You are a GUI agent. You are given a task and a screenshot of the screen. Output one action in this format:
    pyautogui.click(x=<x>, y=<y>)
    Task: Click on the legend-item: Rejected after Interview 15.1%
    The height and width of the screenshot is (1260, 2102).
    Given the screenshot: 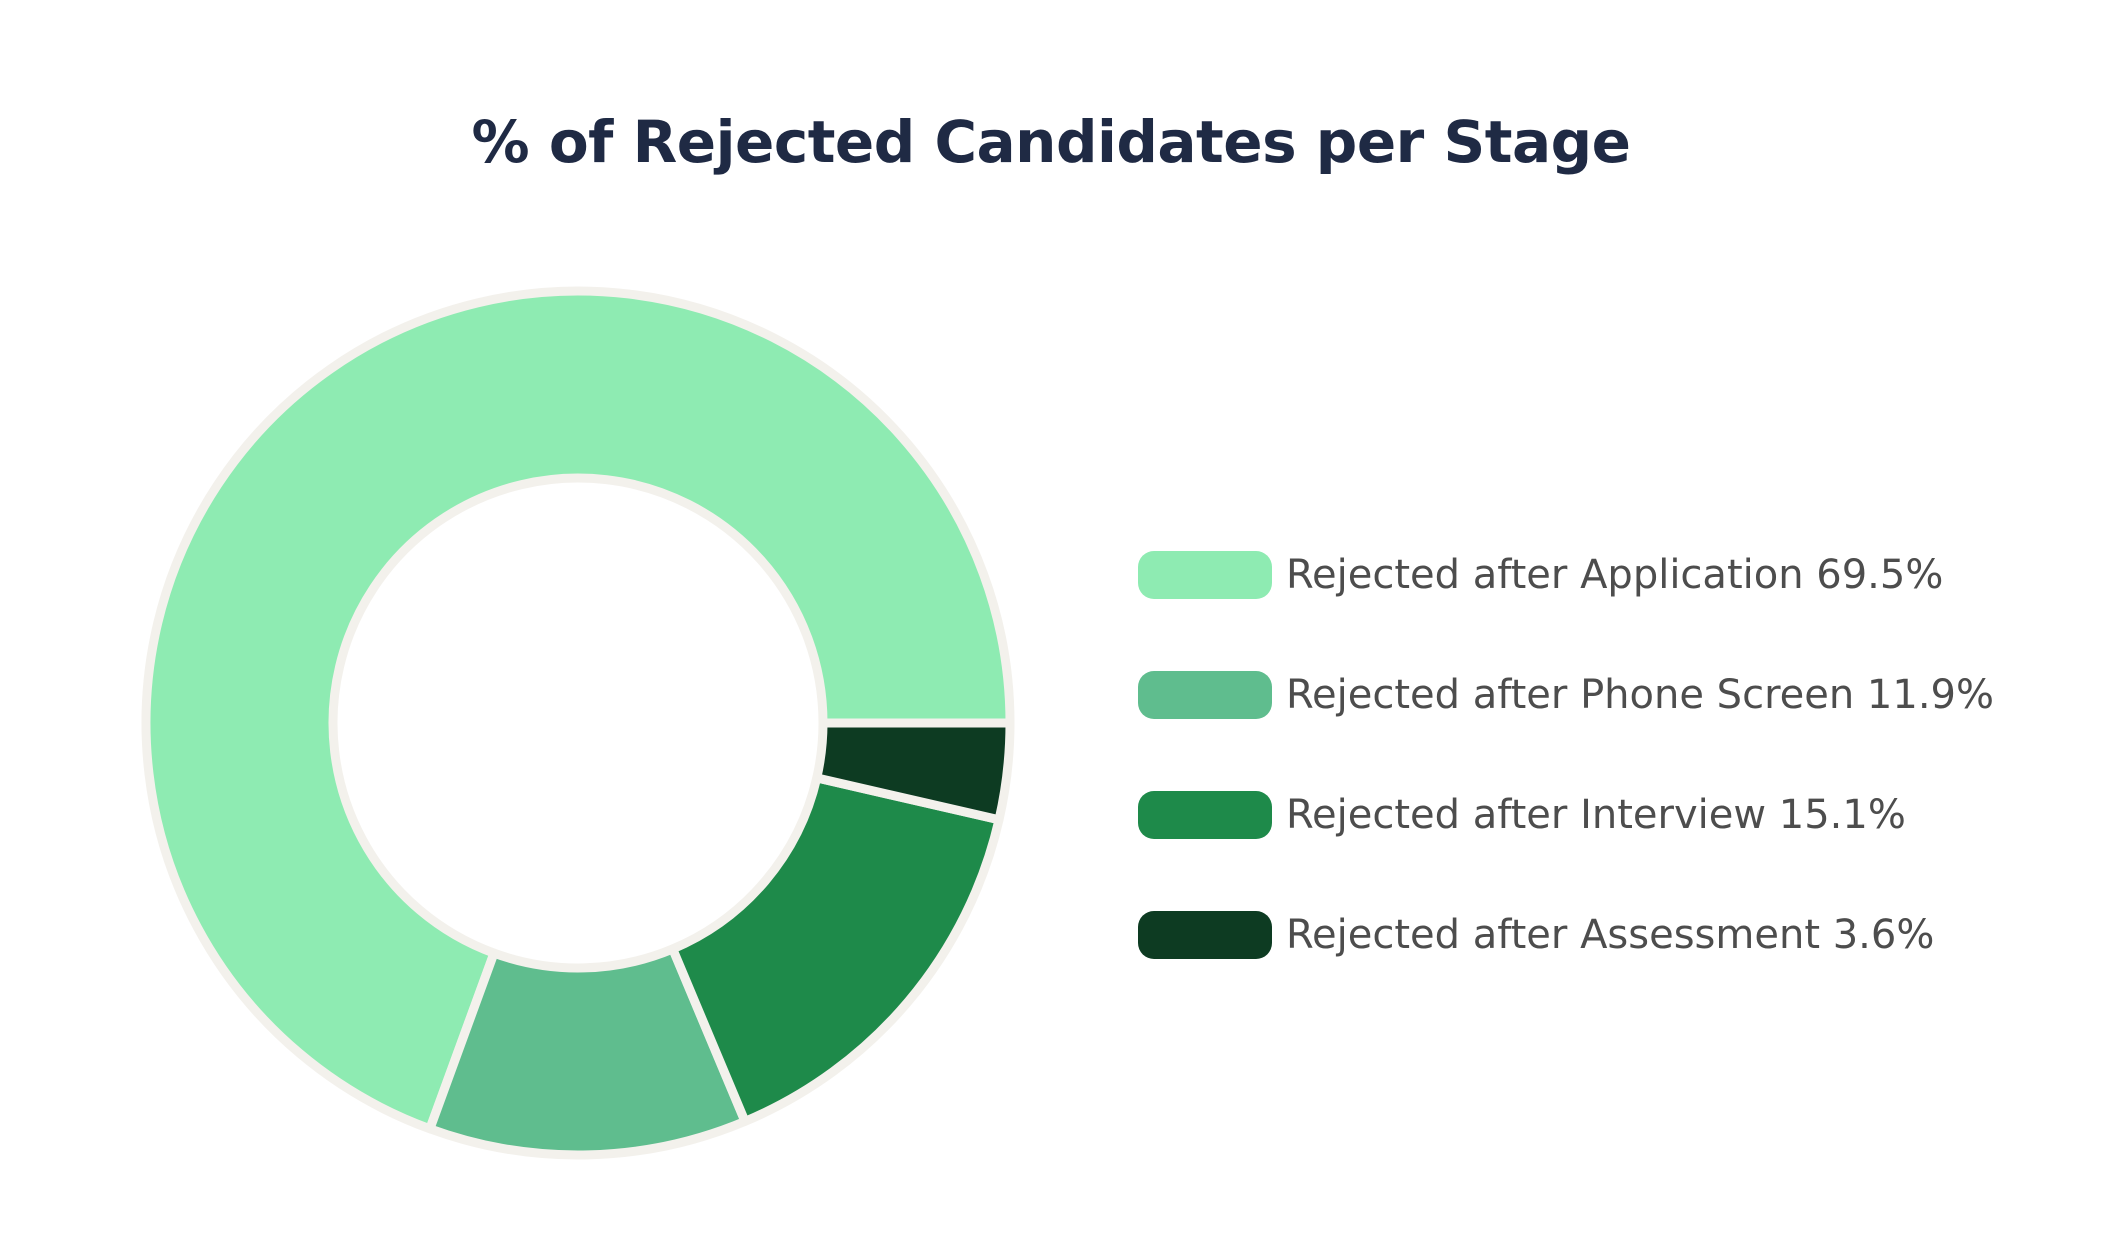 What is the action you would take?
    pyautogui.click(x=1566, y=815)
    